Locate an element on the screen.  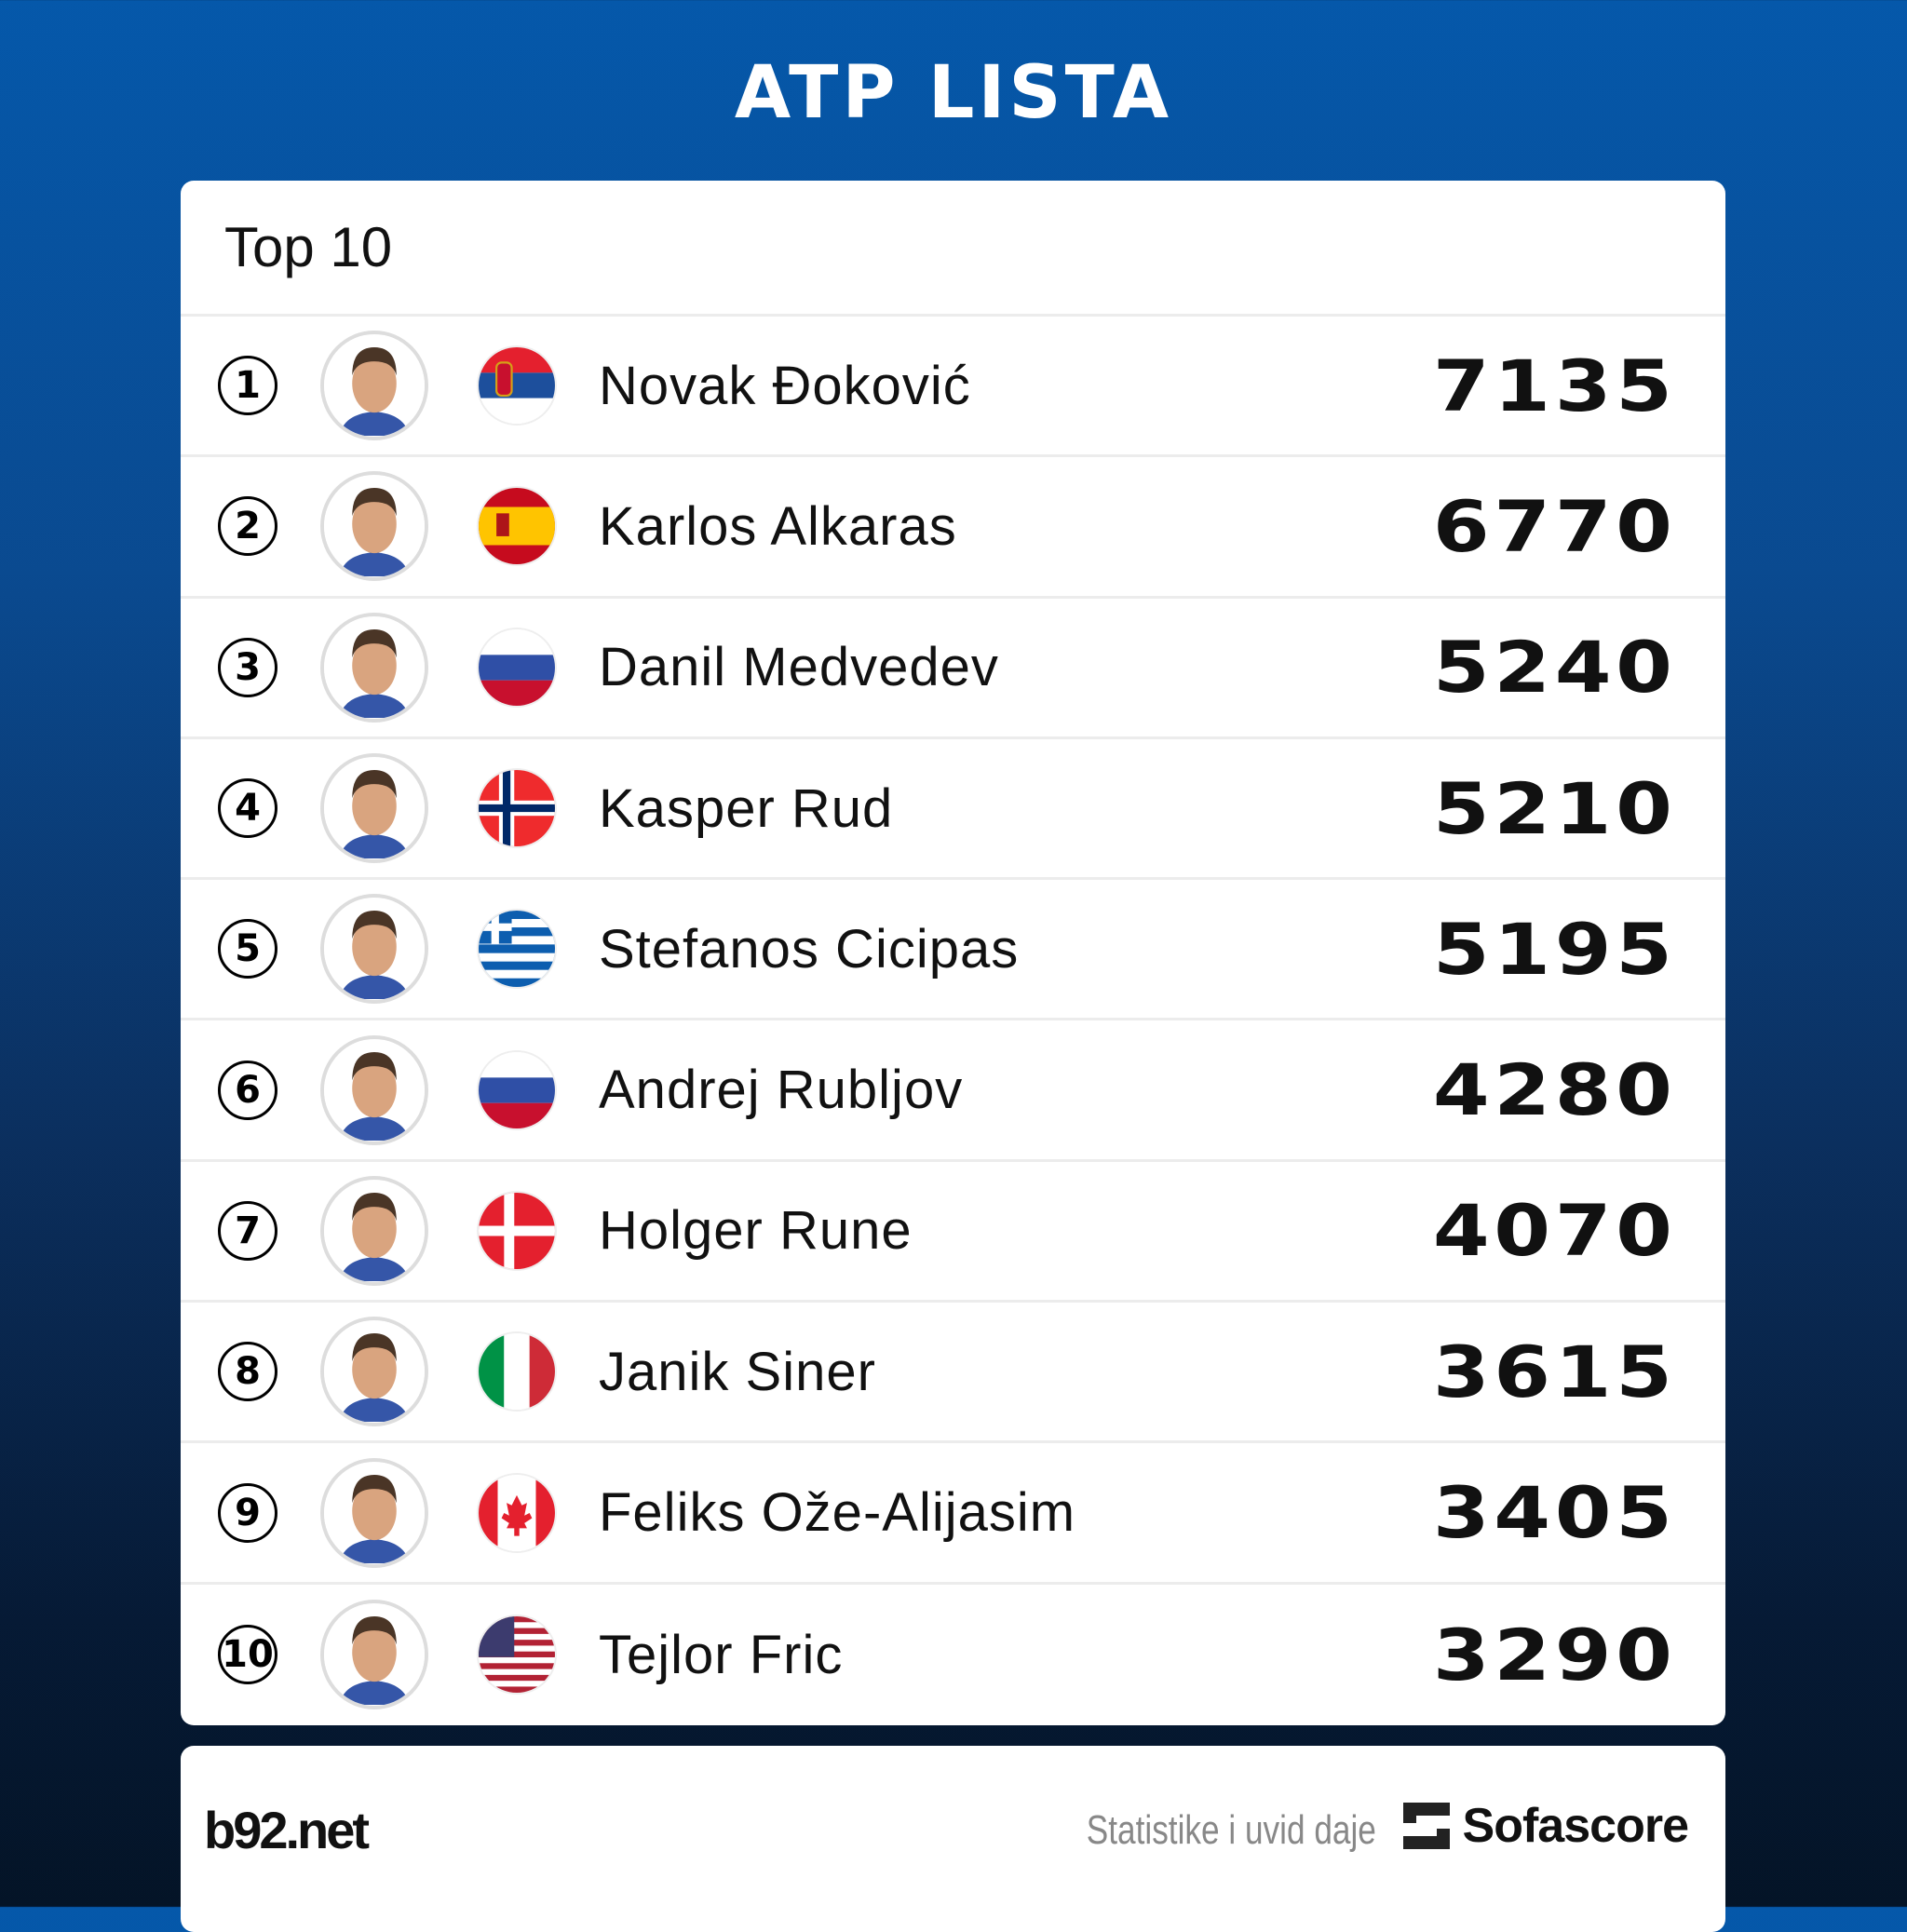
b92-logo: b92.net is located at coordinates (287, 1830).